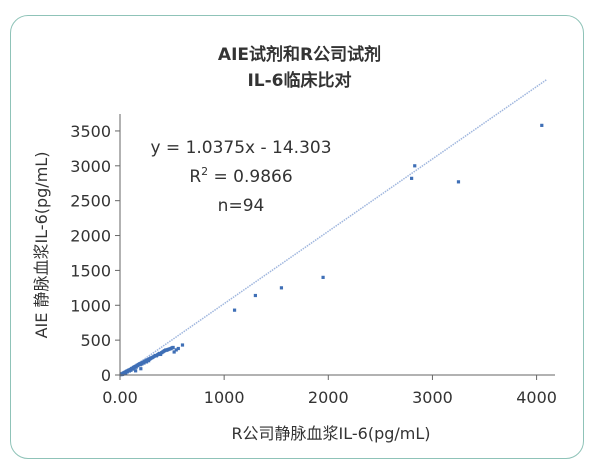 The image size is (599, 475). I want to click on x-tick-label: 4000, so click(536, 397).